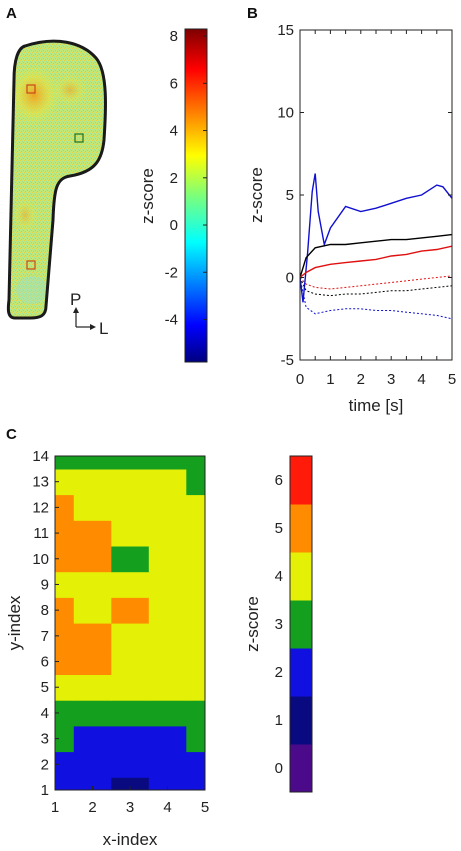 This screenshot has width=461, height=851. I want to click on roi-marker, so click(31, 89).